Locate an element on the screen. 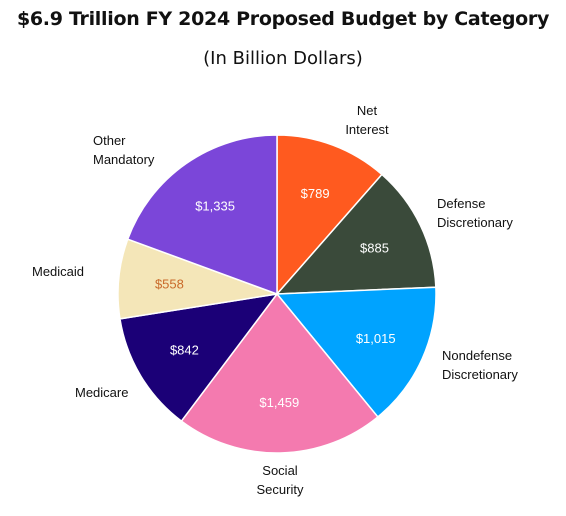 The image size is (566, 516). pie-slice-defense-discretionary is located at coordinates (356, 234).